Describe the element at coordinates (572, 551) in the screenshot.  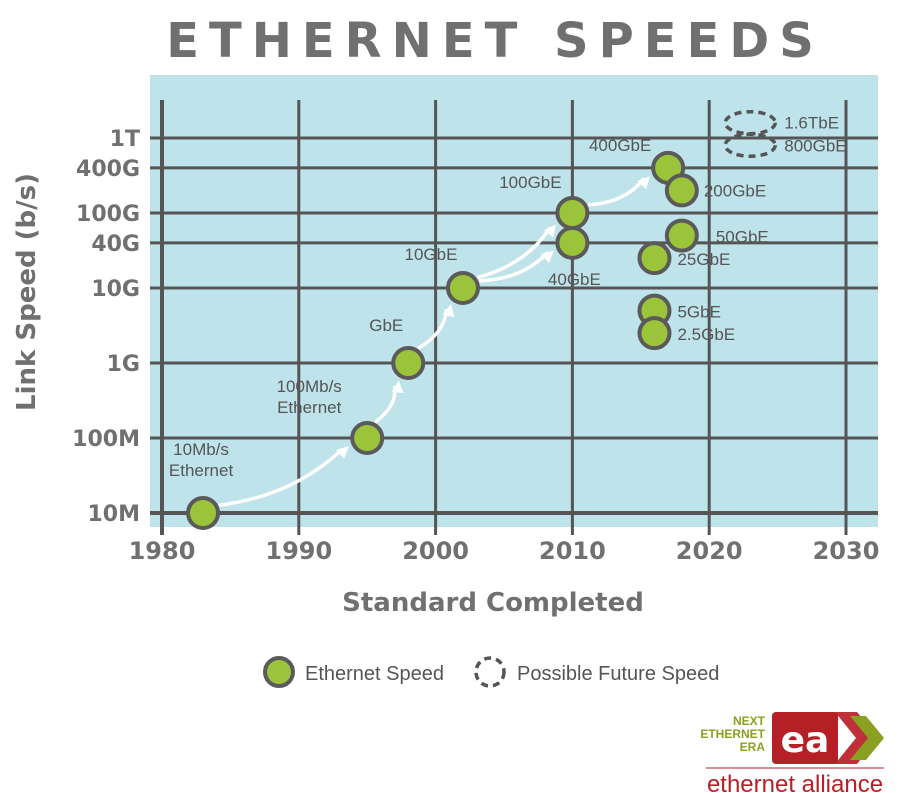
I see `x-tick-2010: 2010` at that location.